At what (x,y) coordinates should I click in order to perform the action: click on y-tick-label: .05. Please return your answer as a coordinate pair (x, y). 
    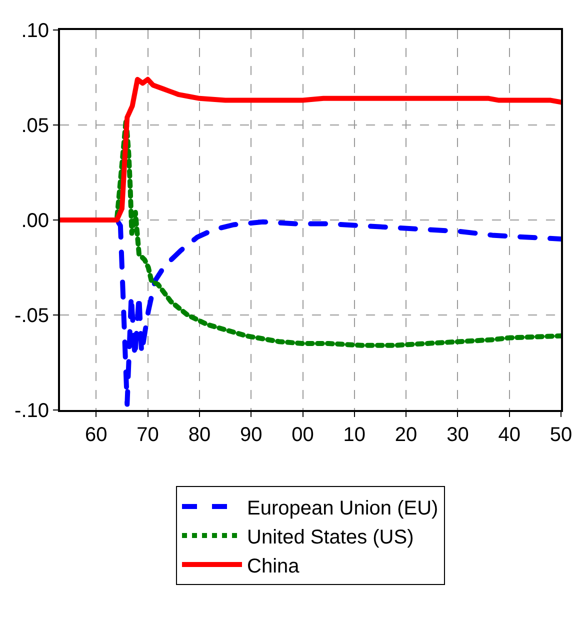
    Looking at the image, I should click on (35, 126).